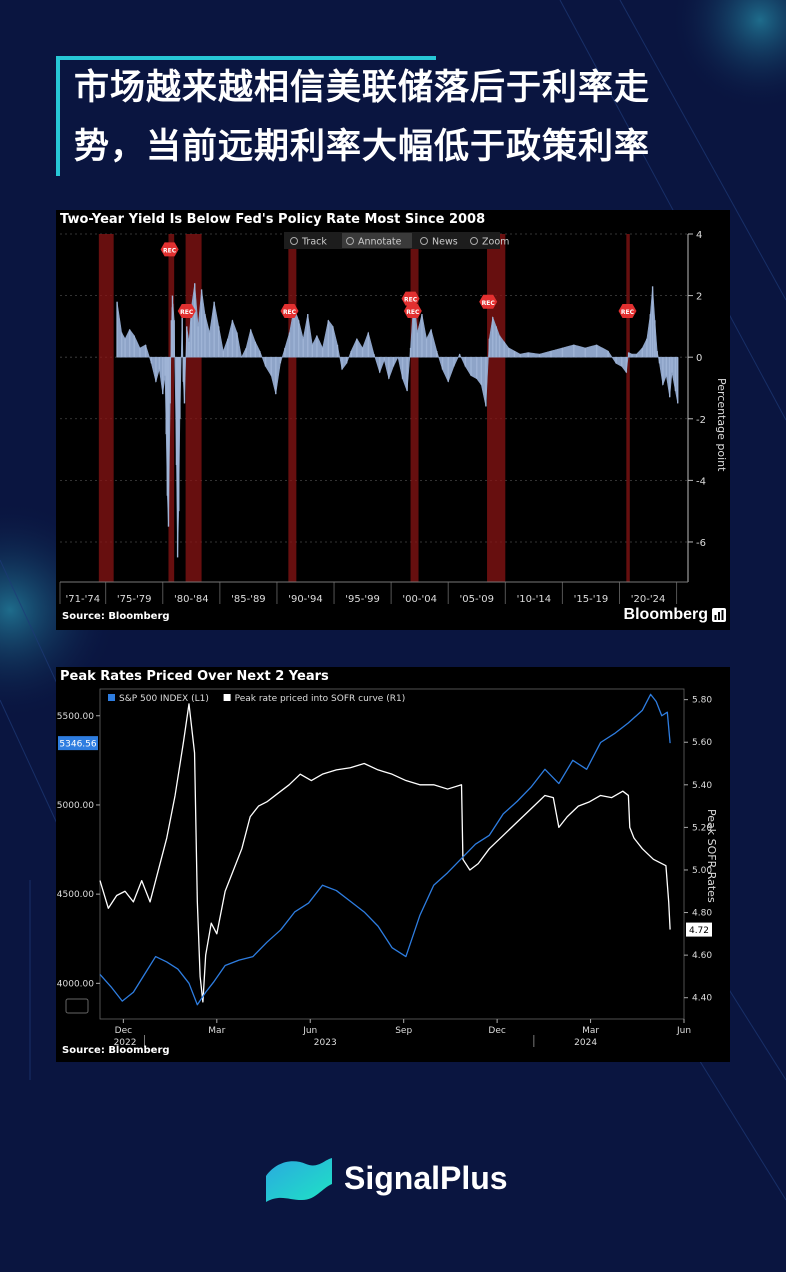 Image resolution: width=786 pixels, height=1272 pixels. I want to click on chart1-ytick-label: 2, so click(699, 297).